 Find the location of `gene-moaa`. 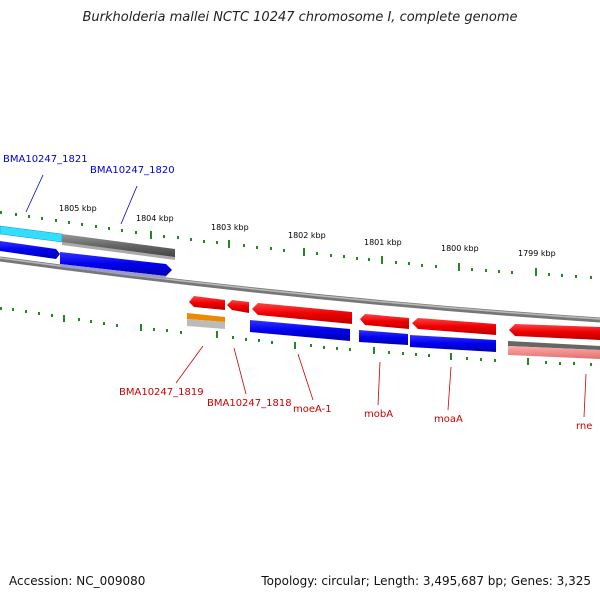

gene-moaa is located at coordinates (454, 326).